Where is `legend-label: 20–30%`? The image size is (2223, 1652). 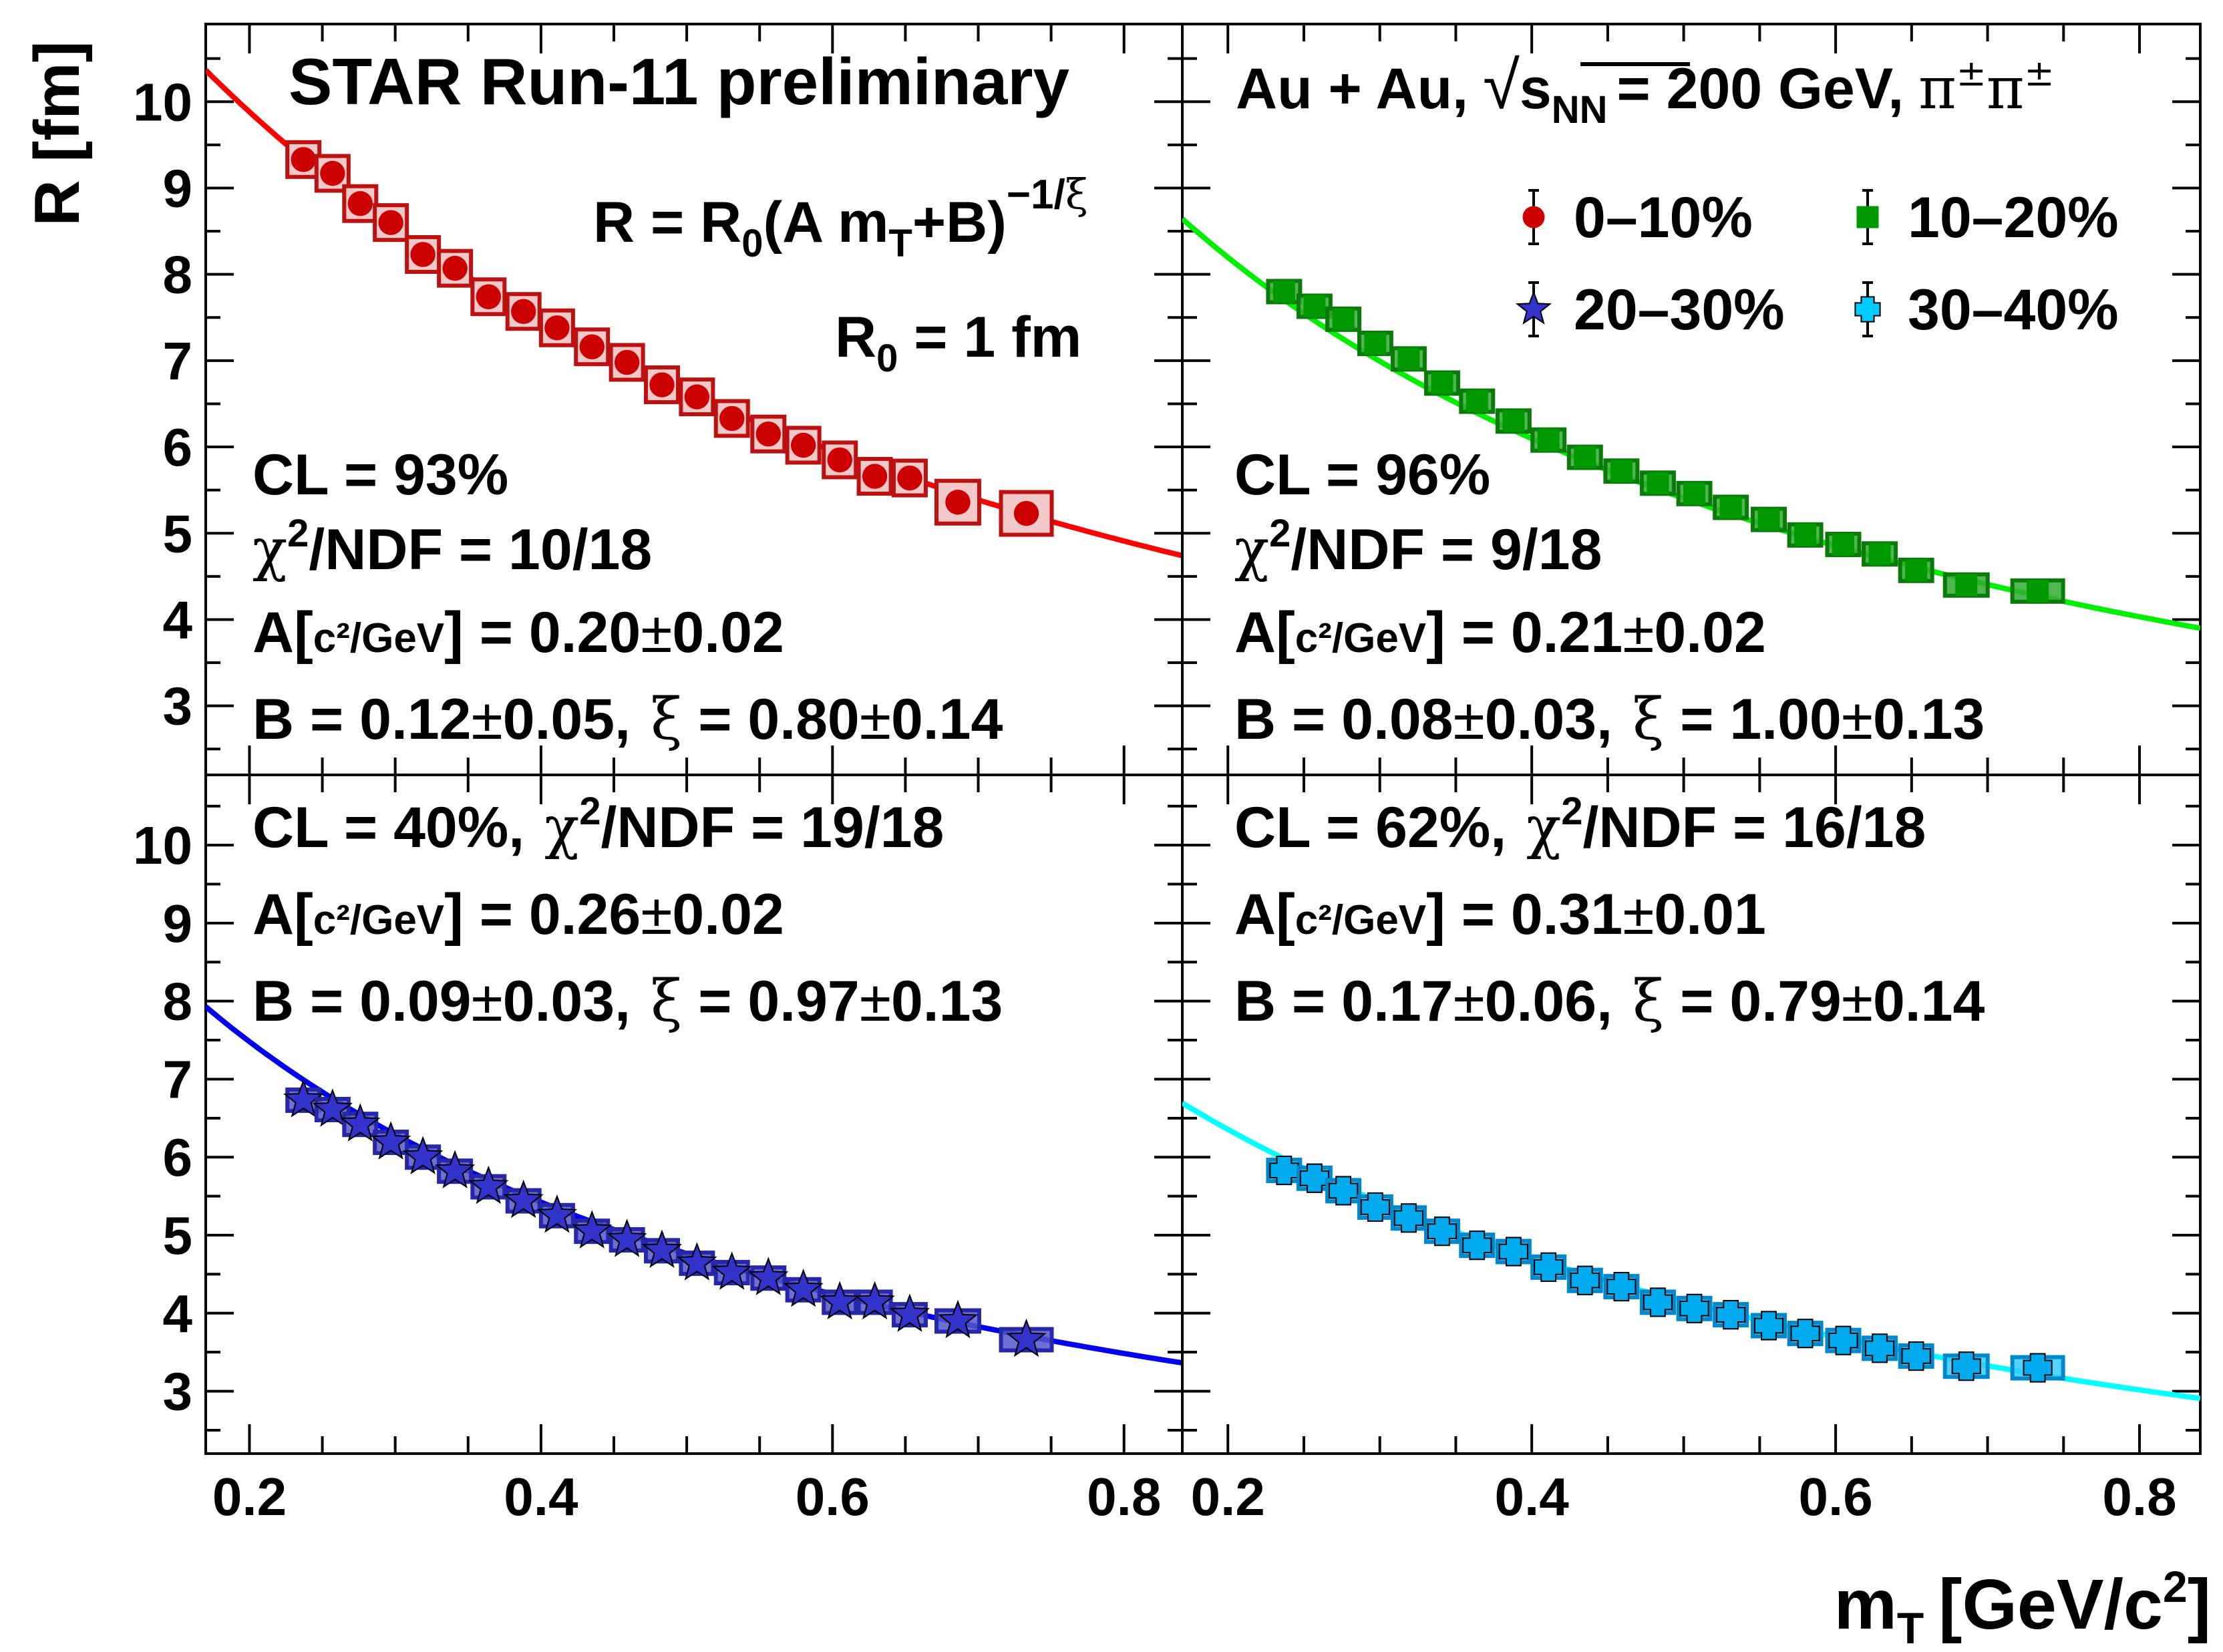 legend-label: 20–30% is located at coordinates (1679, 310).